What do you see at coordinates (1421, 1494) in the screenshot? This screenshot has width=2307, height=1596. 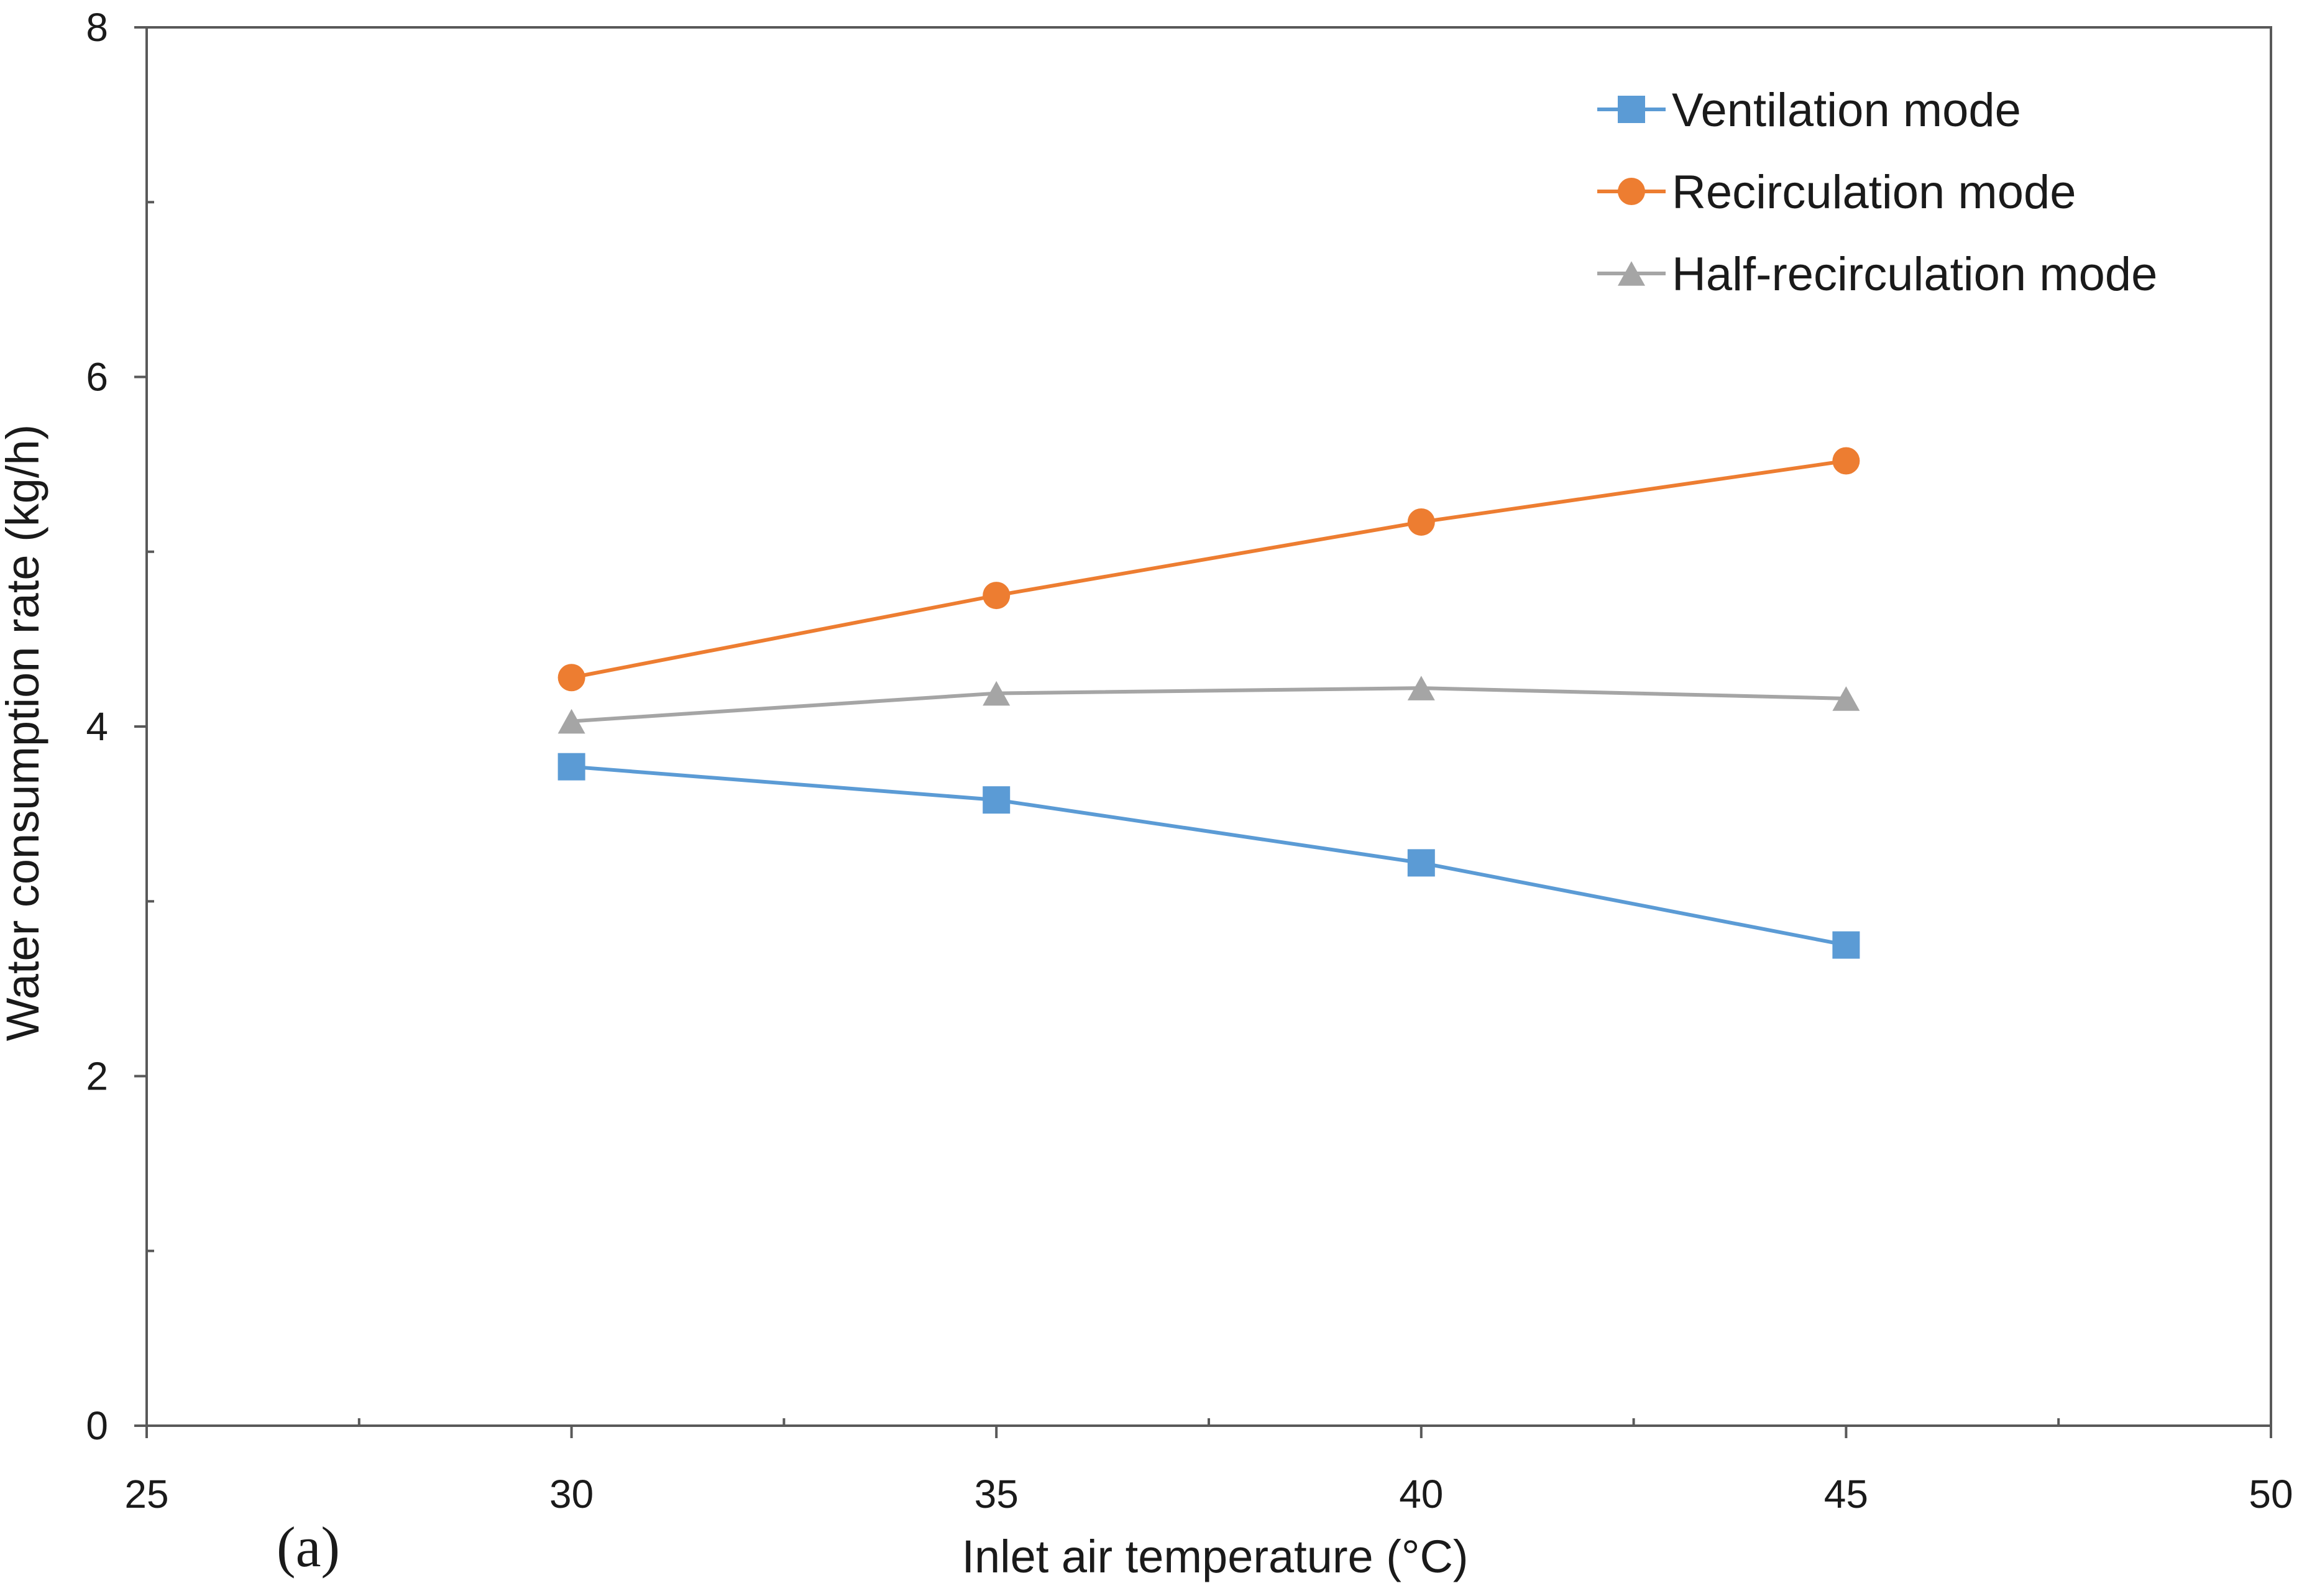 I see `x-tick-label: 40` at bounding box center [1421, 1494].